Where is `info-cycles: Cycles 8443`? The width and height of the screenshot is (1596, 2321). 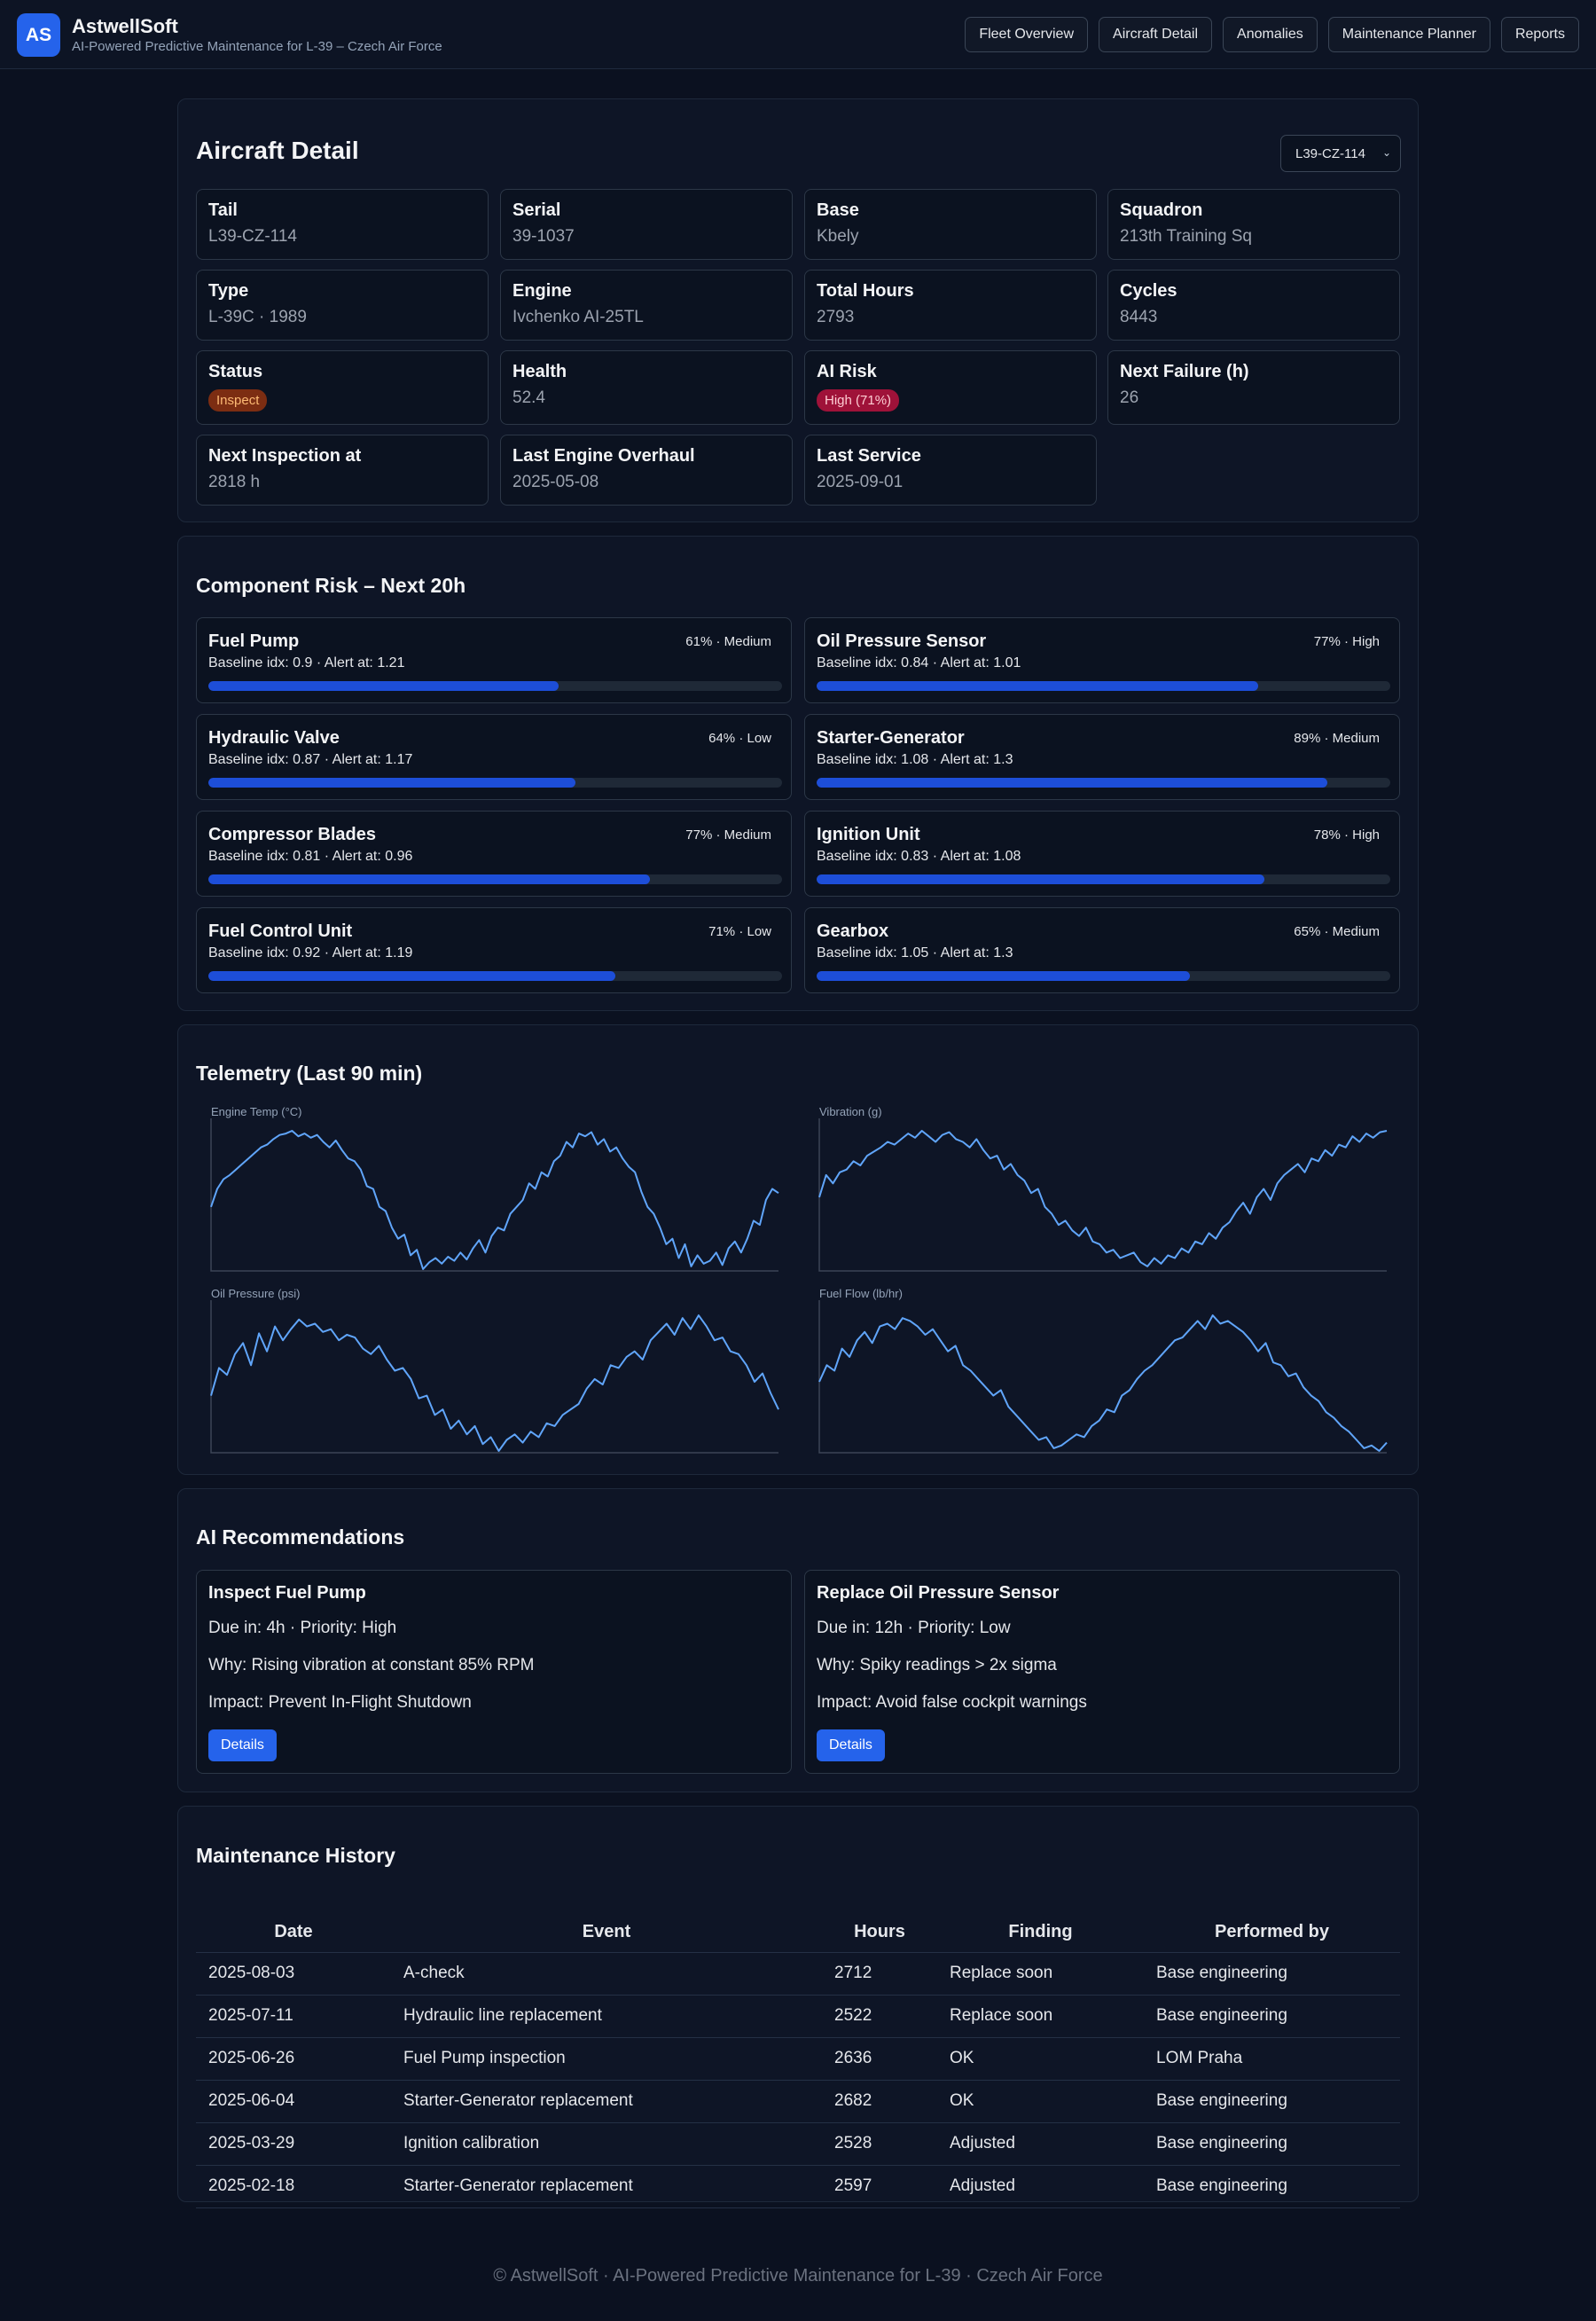
info-cycles: Cycles 8443 is located at coordinates (1253, 306).